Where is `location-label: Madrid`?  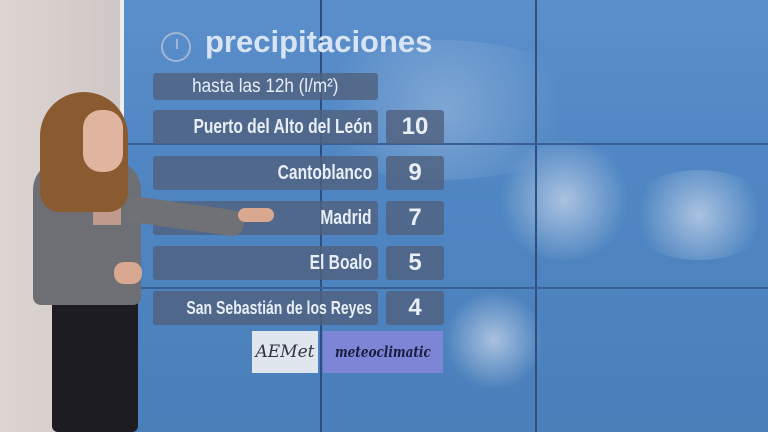
location-label: Madrid is located at coordinates (346, 218).